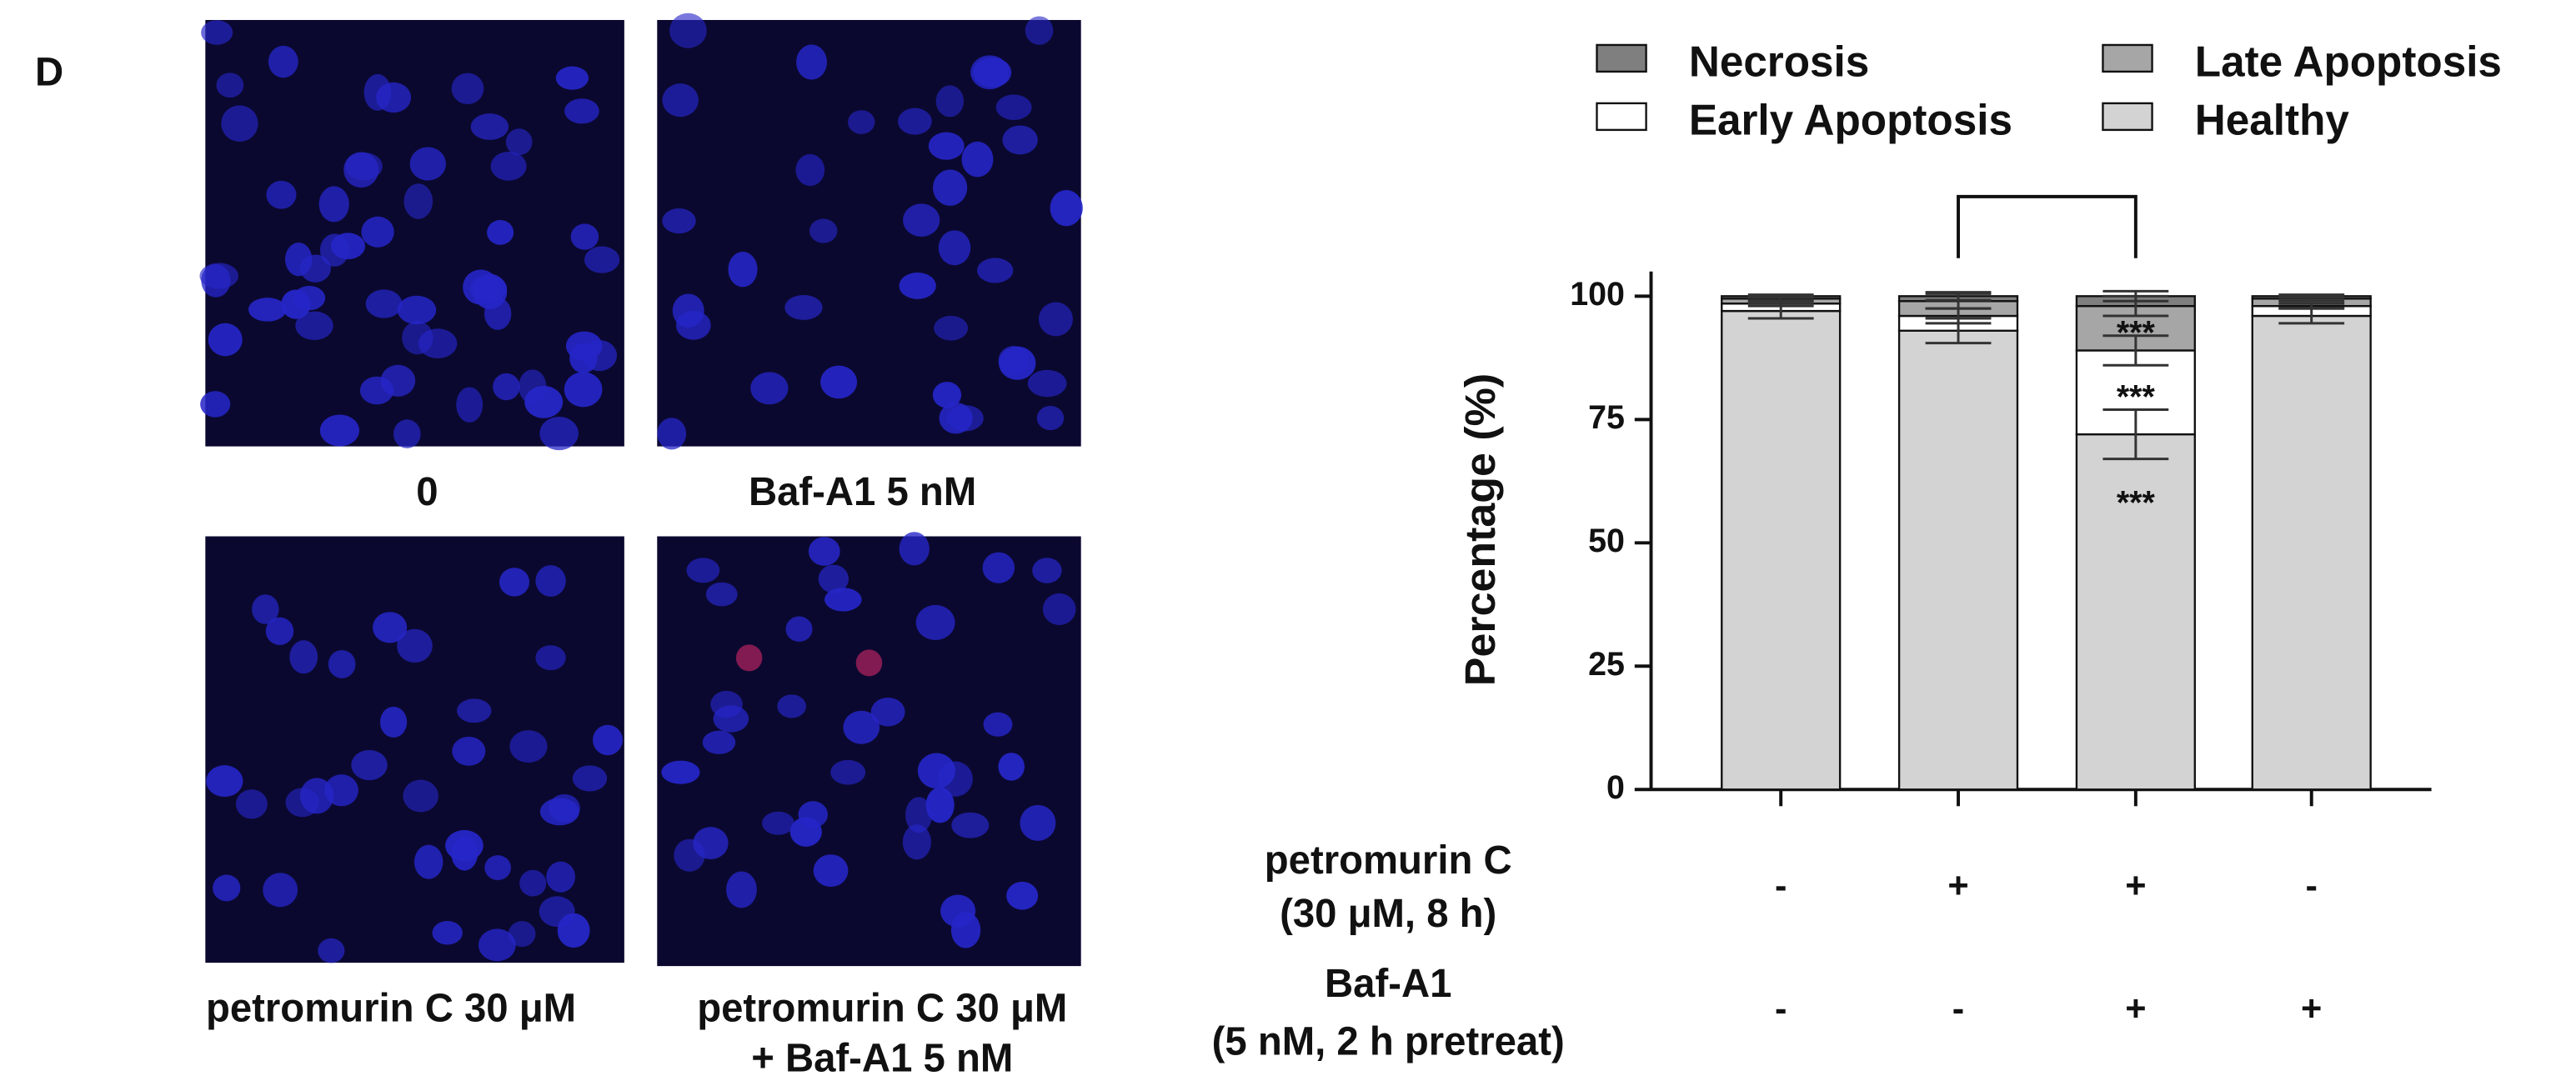 This screenshot has width=2576, height=1091. I want to click on y-tick-label: 25, so click(1606, 665).